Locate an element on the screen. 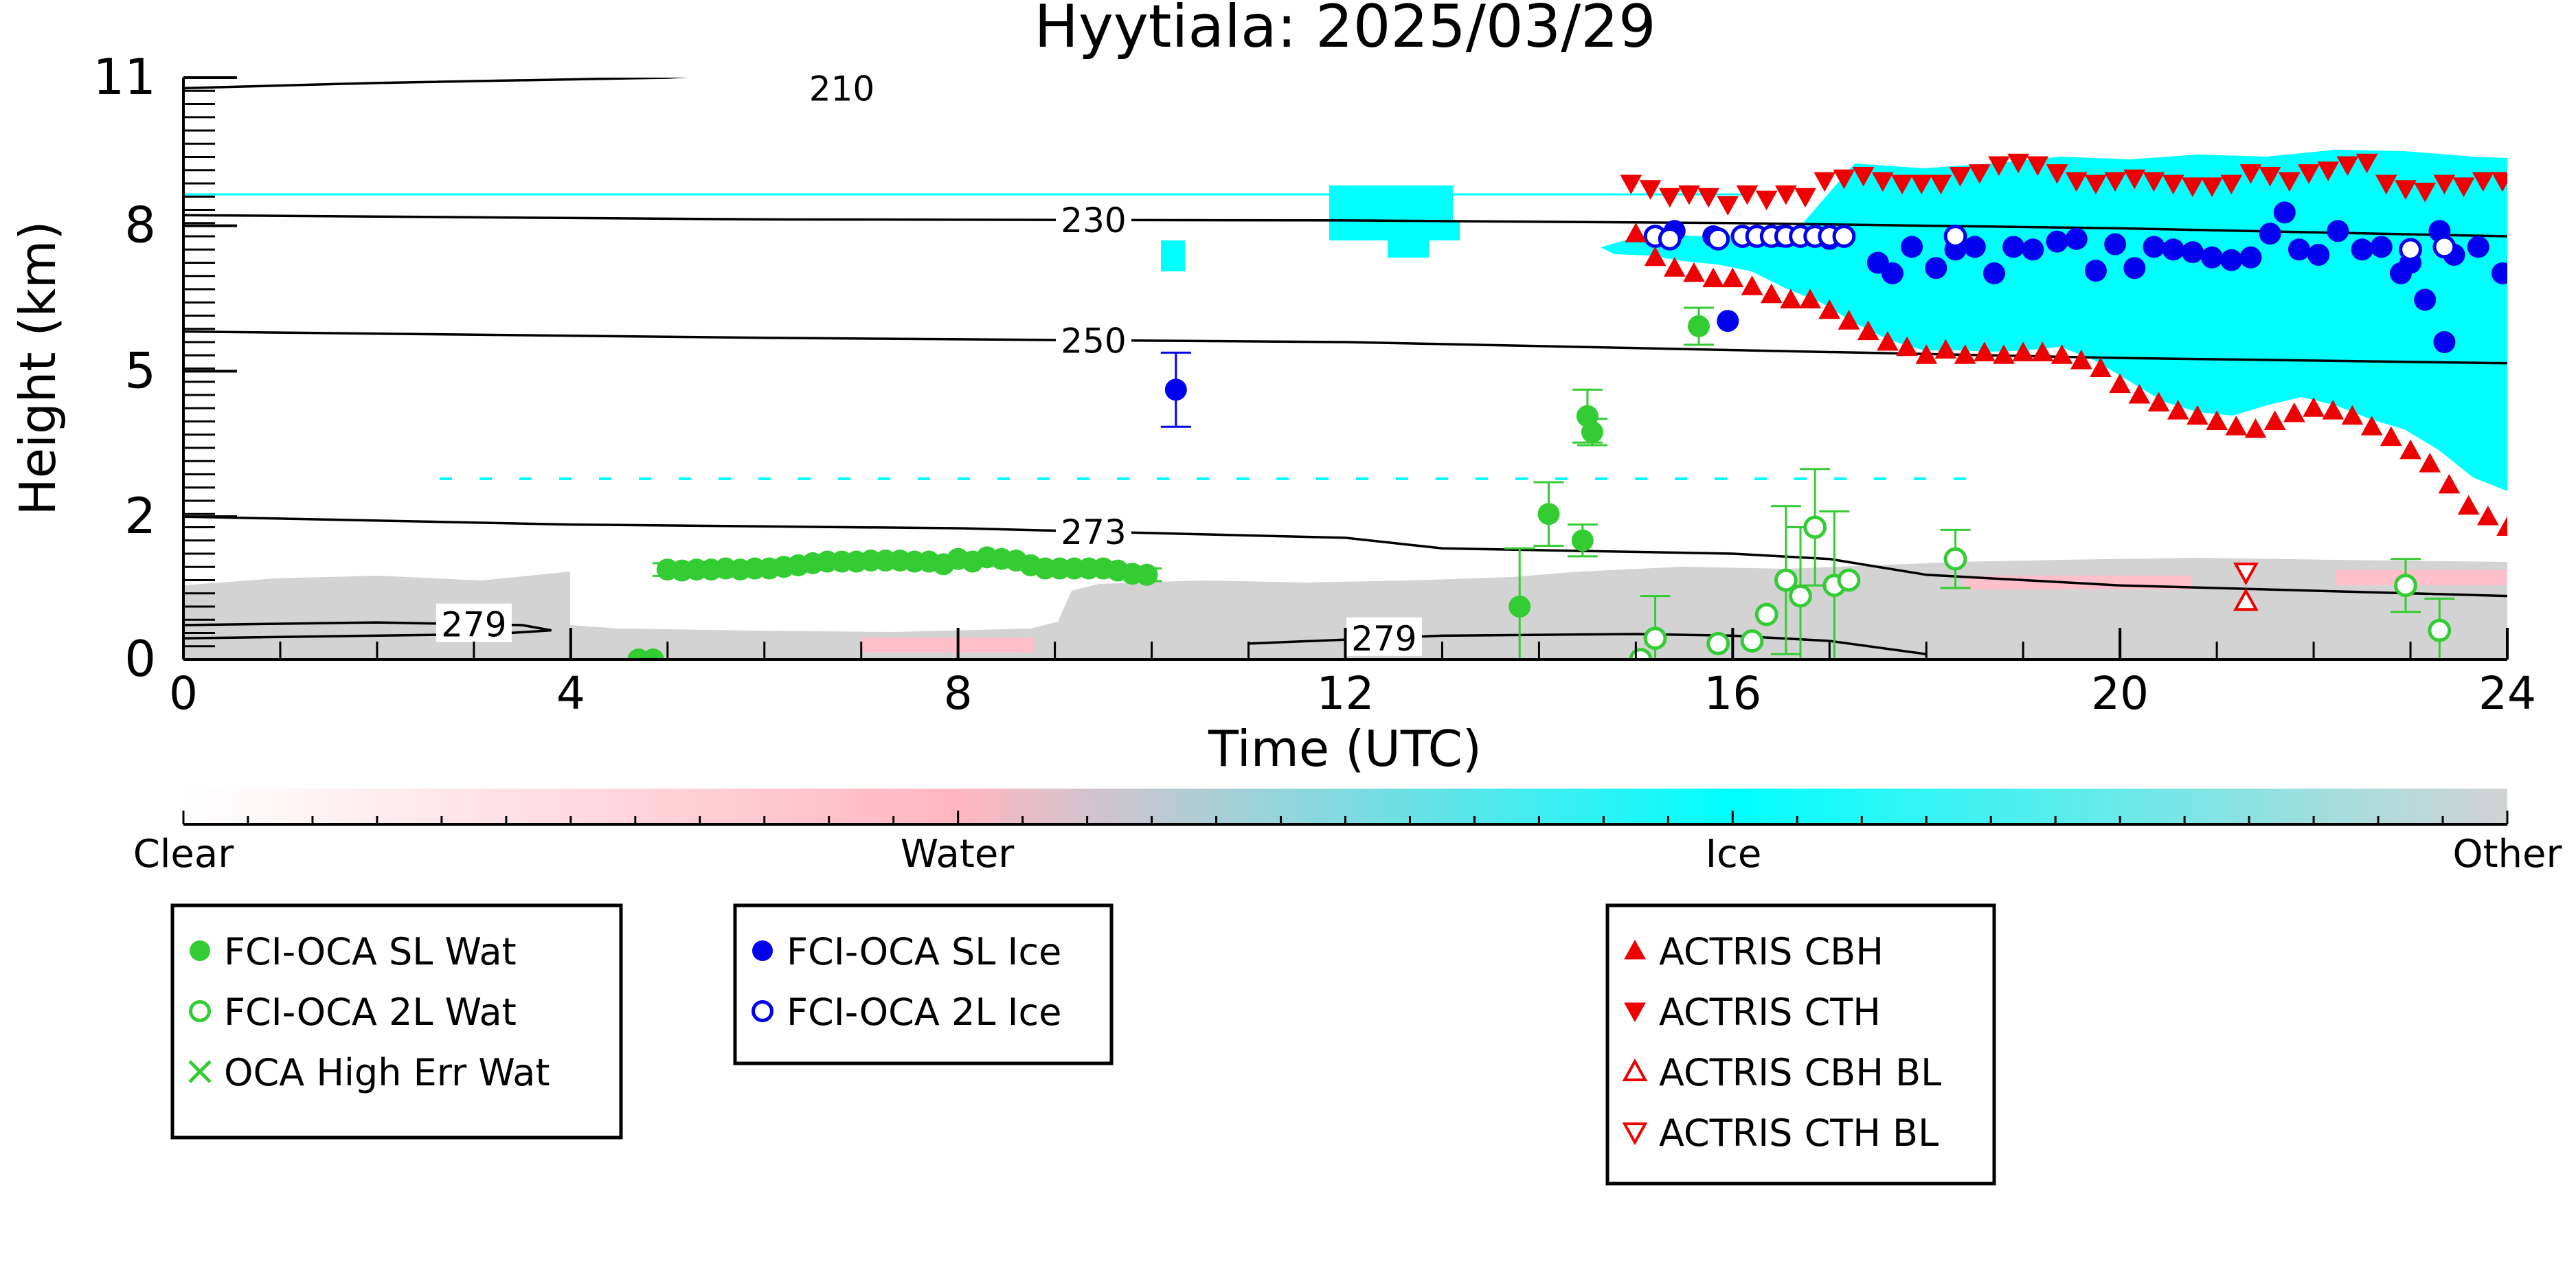  x-axis-label: Time (UTC) is located at coordinates (1345, 749).